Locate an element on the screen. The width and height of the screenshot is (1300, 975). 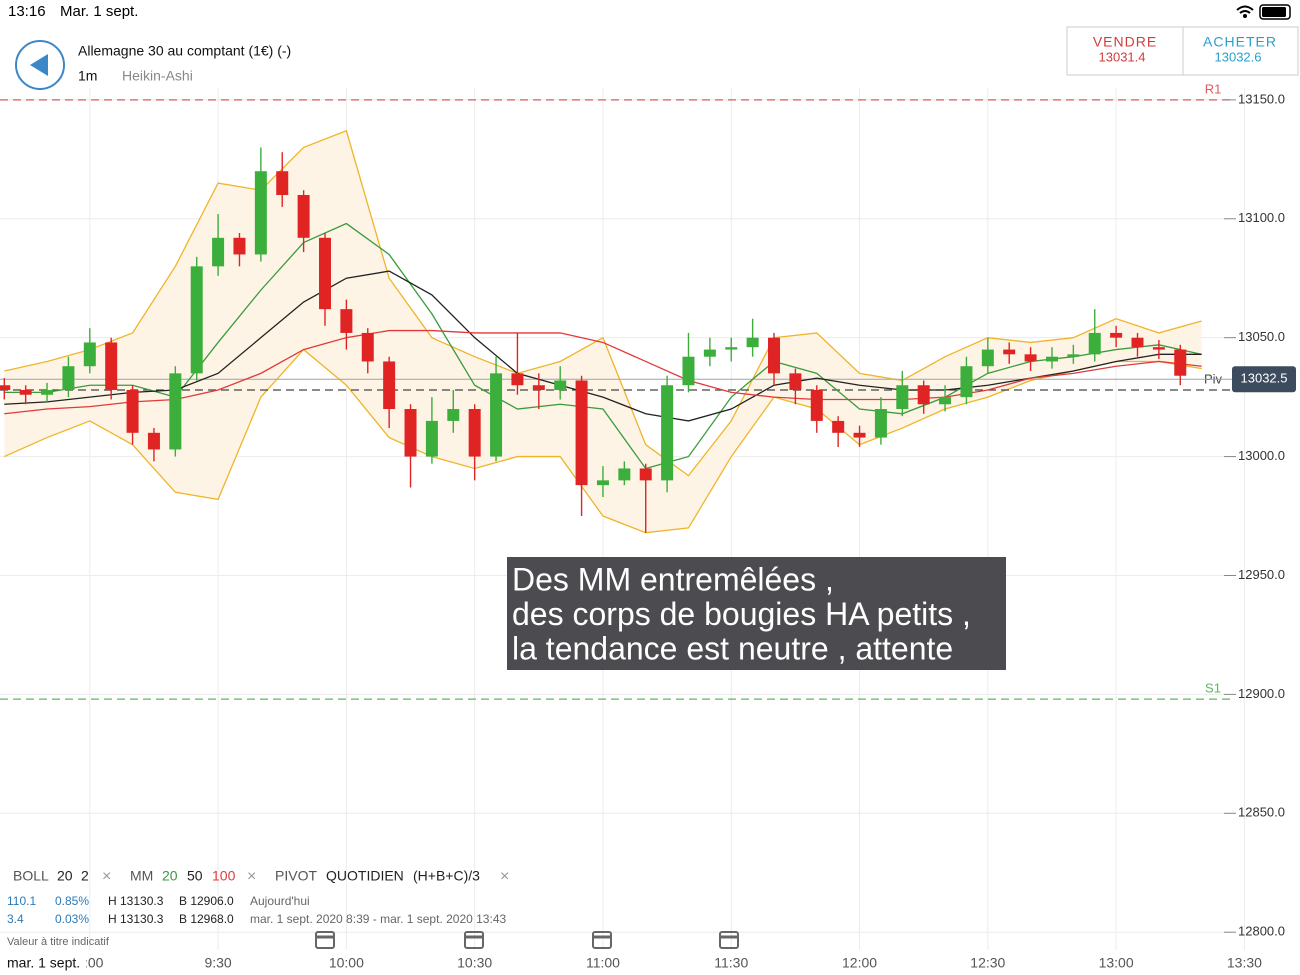
y-tick-label: 12800.0 is located at coordinates (1261, 931).